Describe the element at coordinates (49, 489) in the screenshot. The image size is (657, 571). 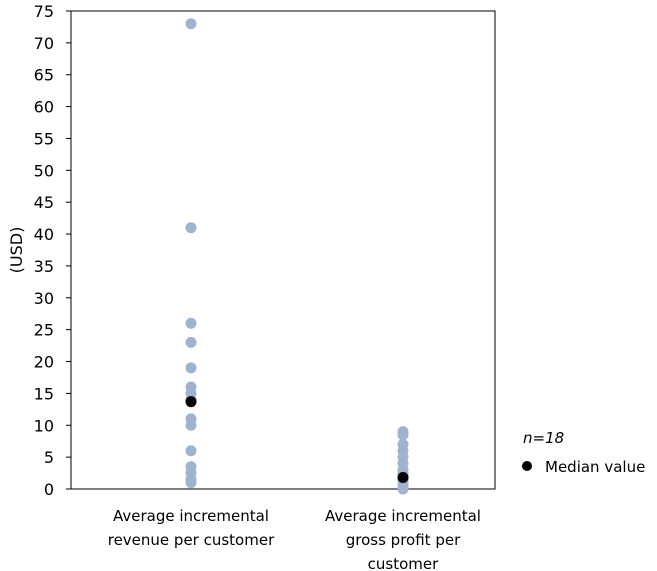
I see `y-tick-label: 0` at that location.